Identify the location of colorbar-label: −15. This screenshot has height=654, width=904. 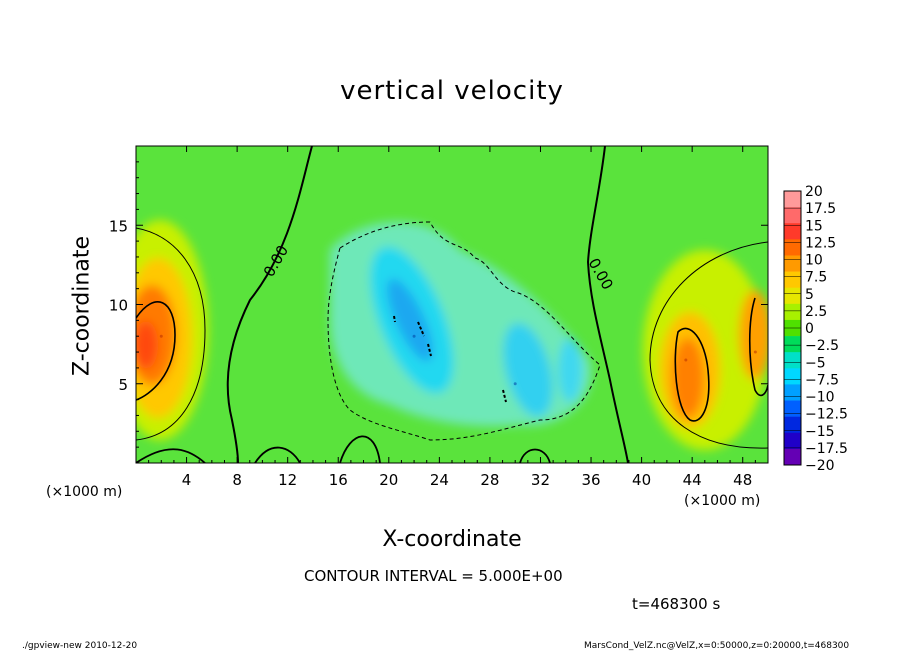
(820, 432).